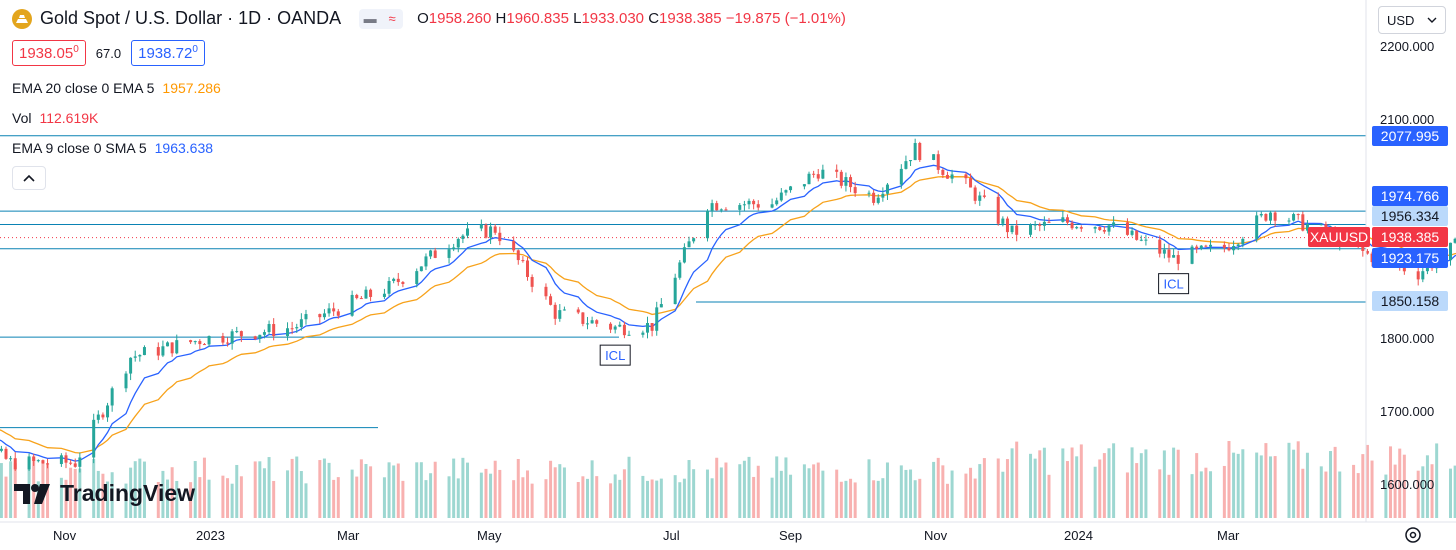 This screenshot has height=550, width=1456. Describe the element at coordinates (29, 178) in the screenshot. I see `collapse-legend-button` at that location.